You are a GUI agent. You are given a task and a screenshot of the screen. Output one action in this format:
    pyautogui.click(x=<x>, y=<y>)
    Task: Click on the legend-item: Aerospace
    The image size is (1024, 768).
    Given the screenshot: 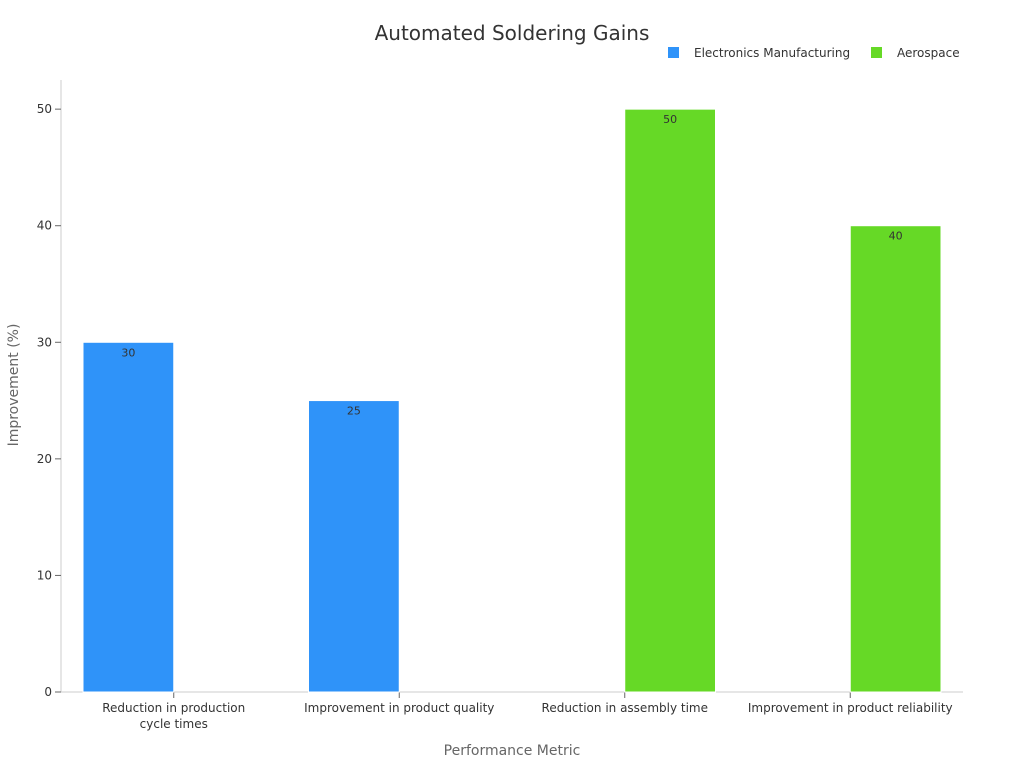 What is the action you would take?
    pyautogui.click(x=915, y=53)
    